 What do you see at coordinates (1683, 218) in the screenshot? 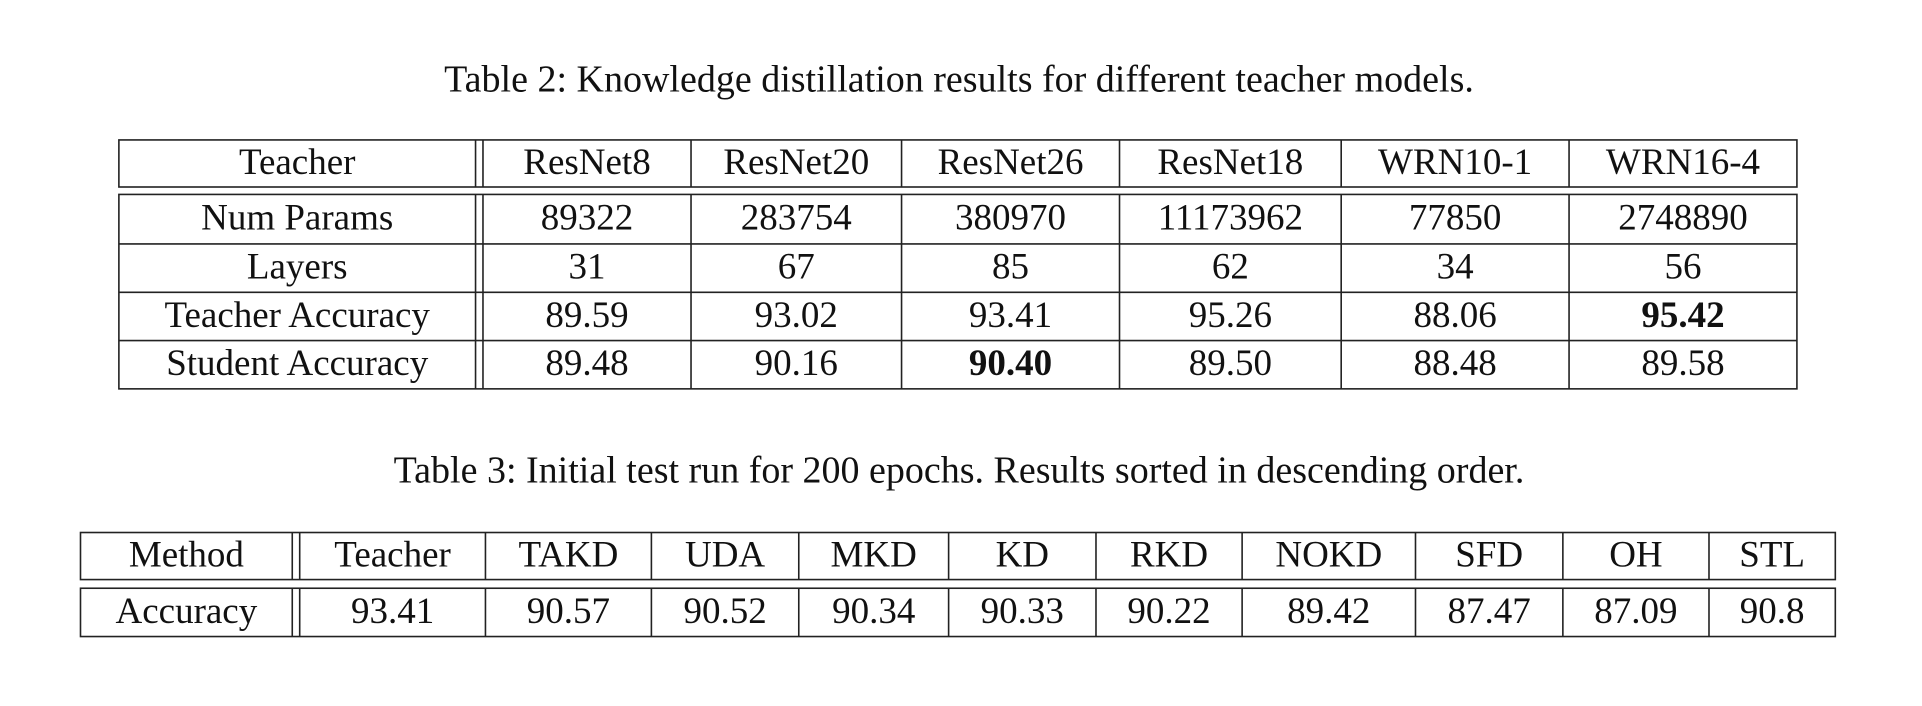
I see `table-cell: 2748890` at bounding box center [1683, 218].